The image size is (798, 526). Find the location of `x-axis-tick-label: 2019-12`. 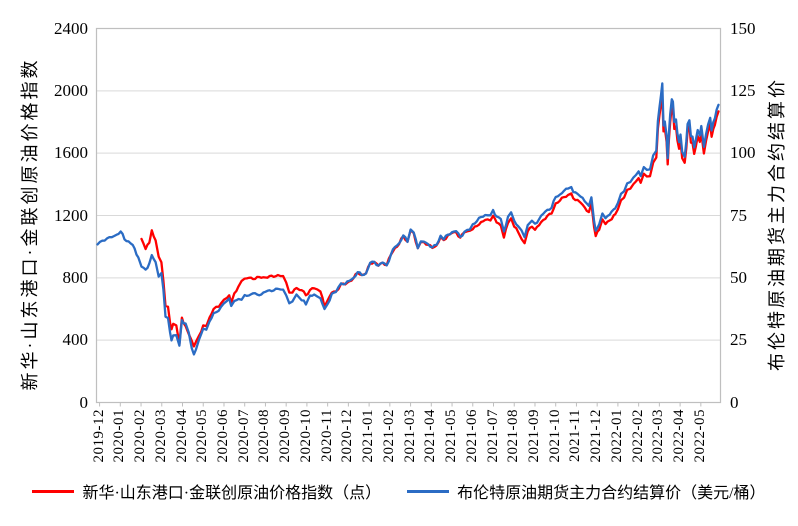

x-axis-tick-label: 2019-12 is located at coordinates (98, 436).